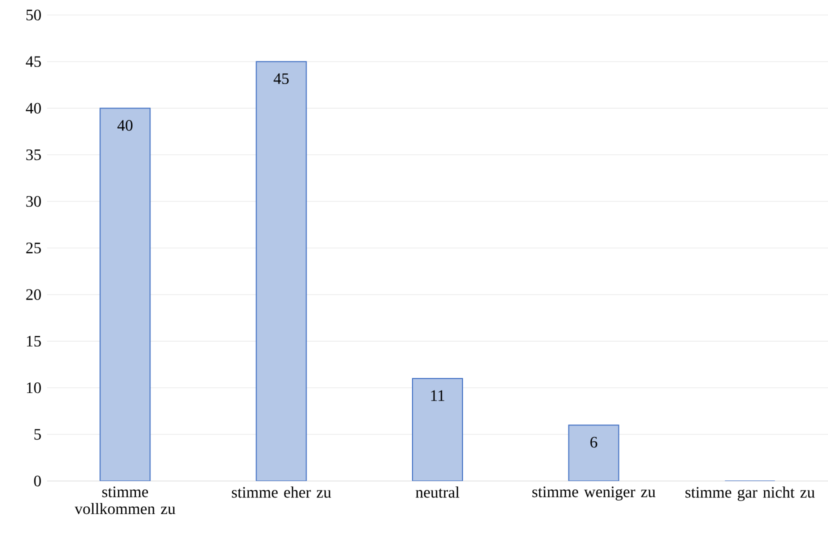 The image size is (828, 540). What do you see at coordinates (282, 492) in the screenshot?
I see `x-tick-label: stimme eher zu` at bounding box center [282, 492].